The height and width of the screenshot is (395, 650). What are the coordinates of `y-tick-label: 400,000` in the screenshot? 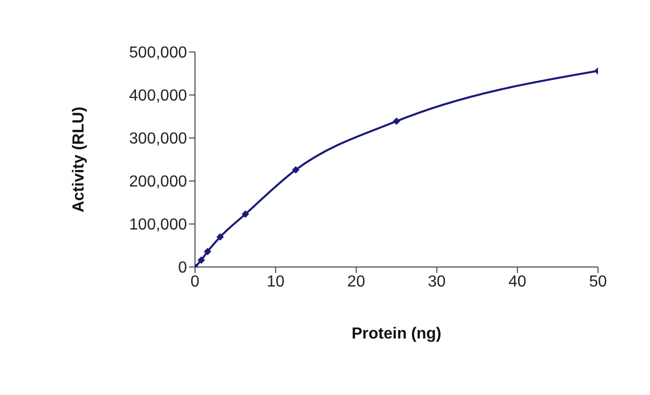 It's located at (158, 96).